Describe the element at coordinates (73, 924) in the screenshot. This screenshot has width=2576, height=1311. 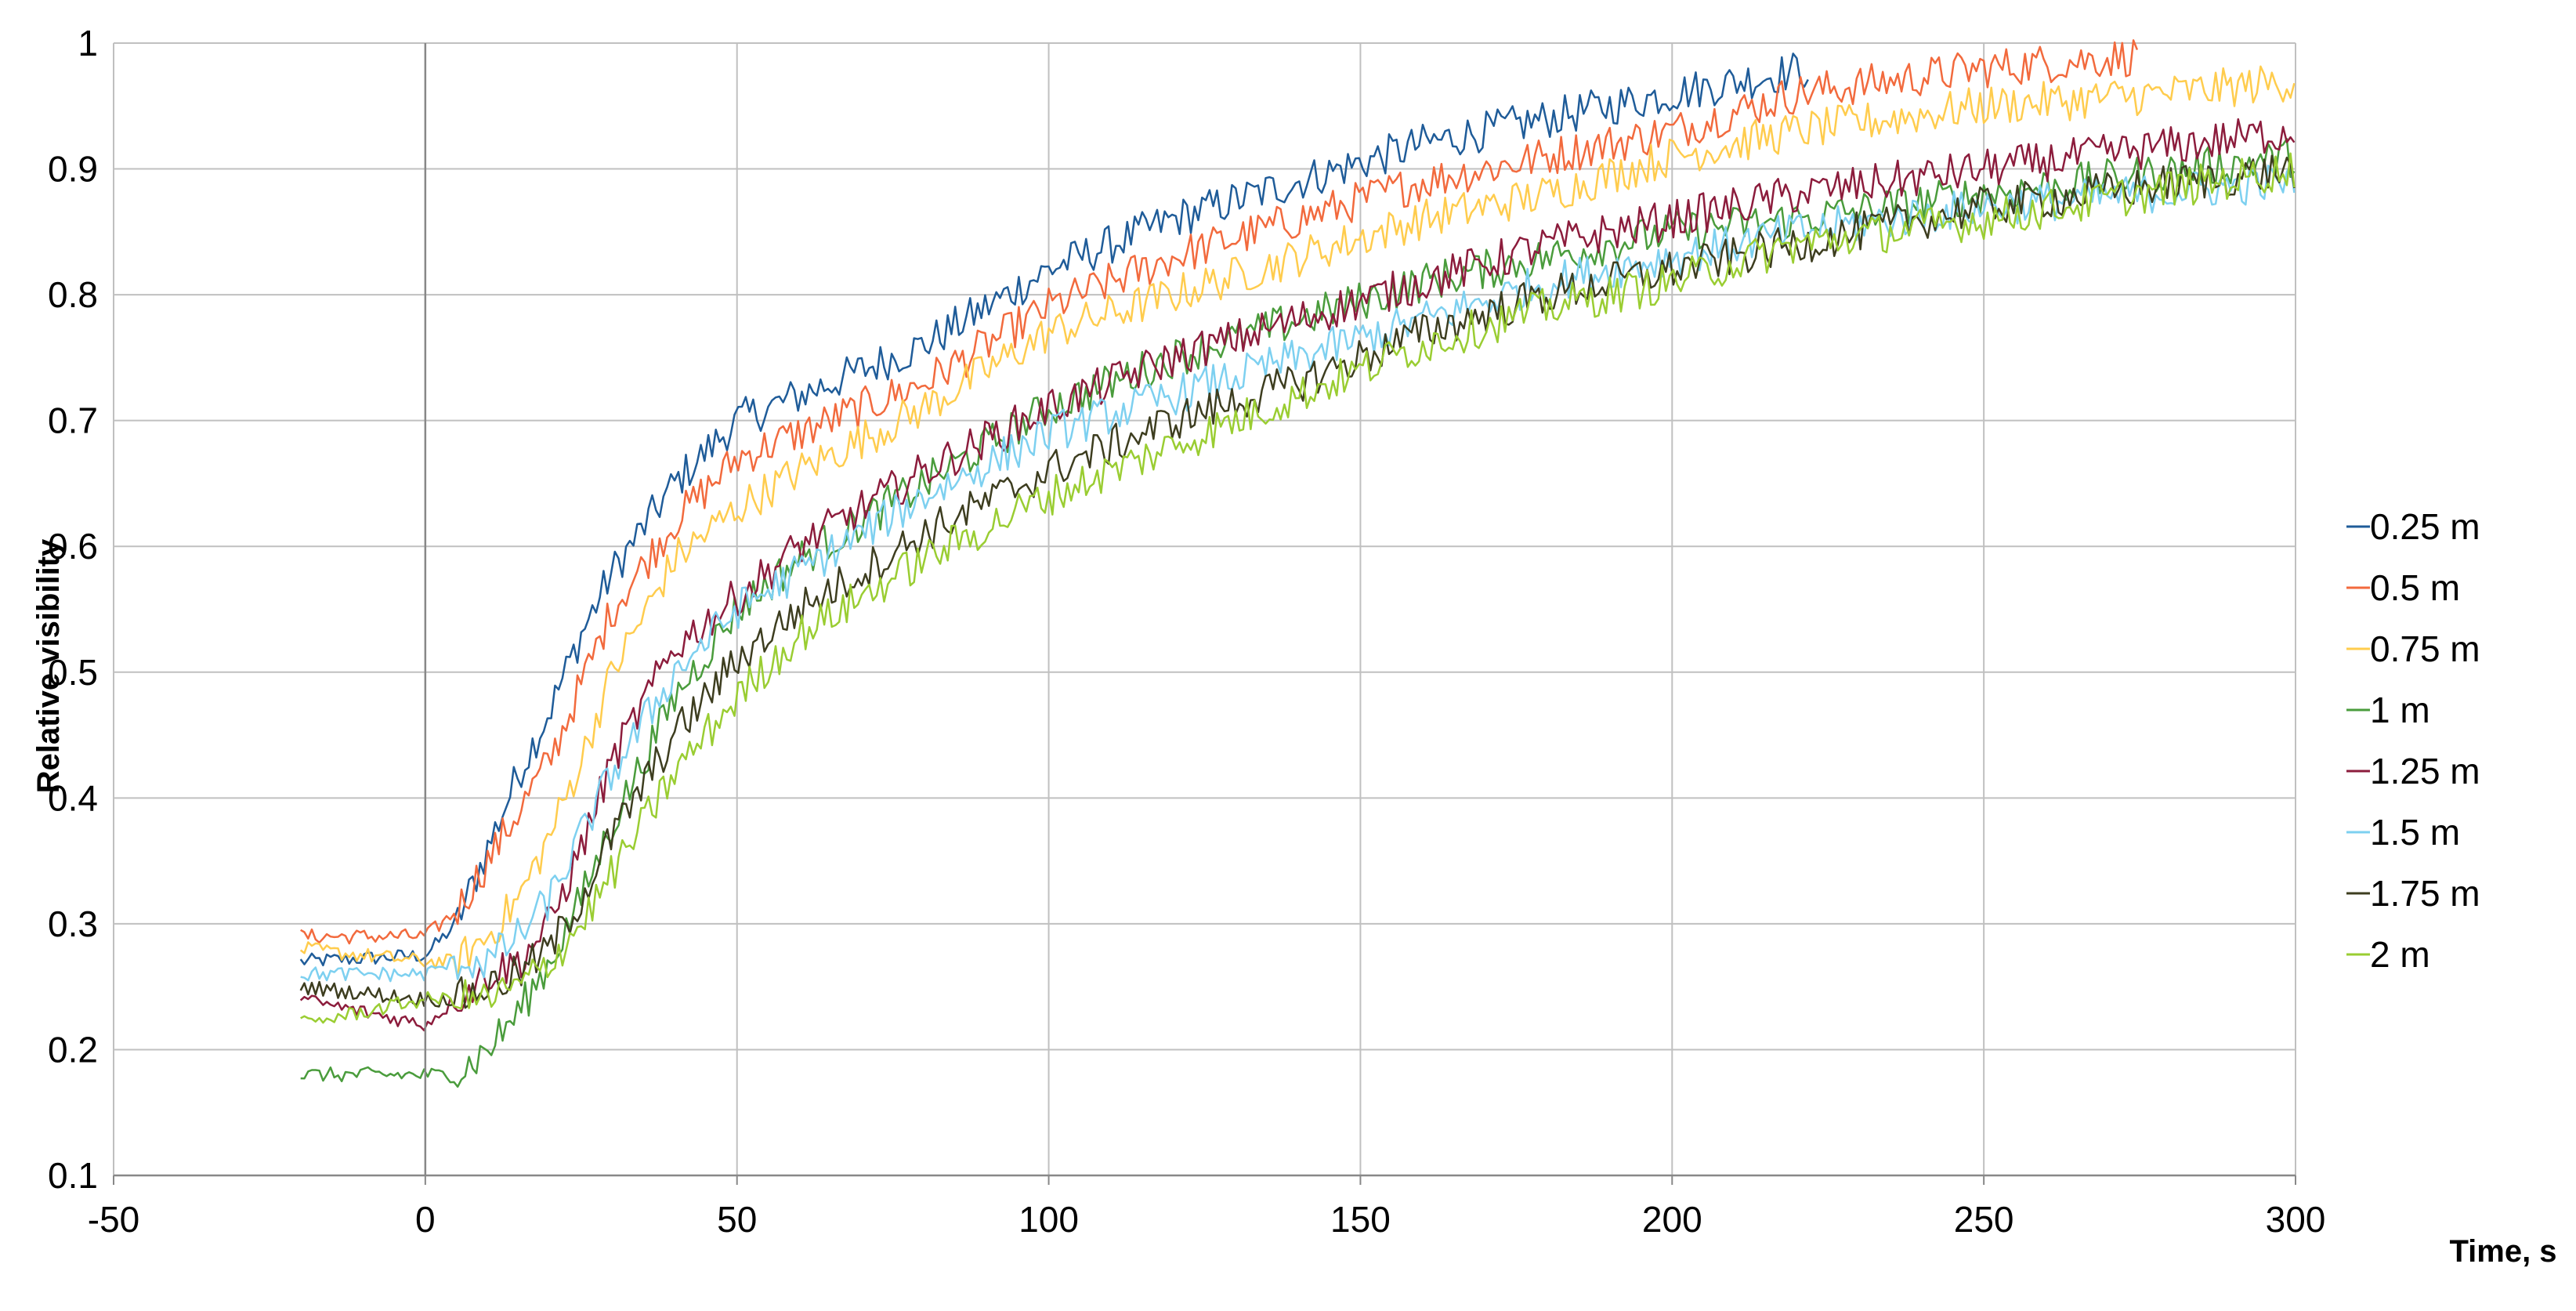
I see `y-tick-label: 0.3` at that location.